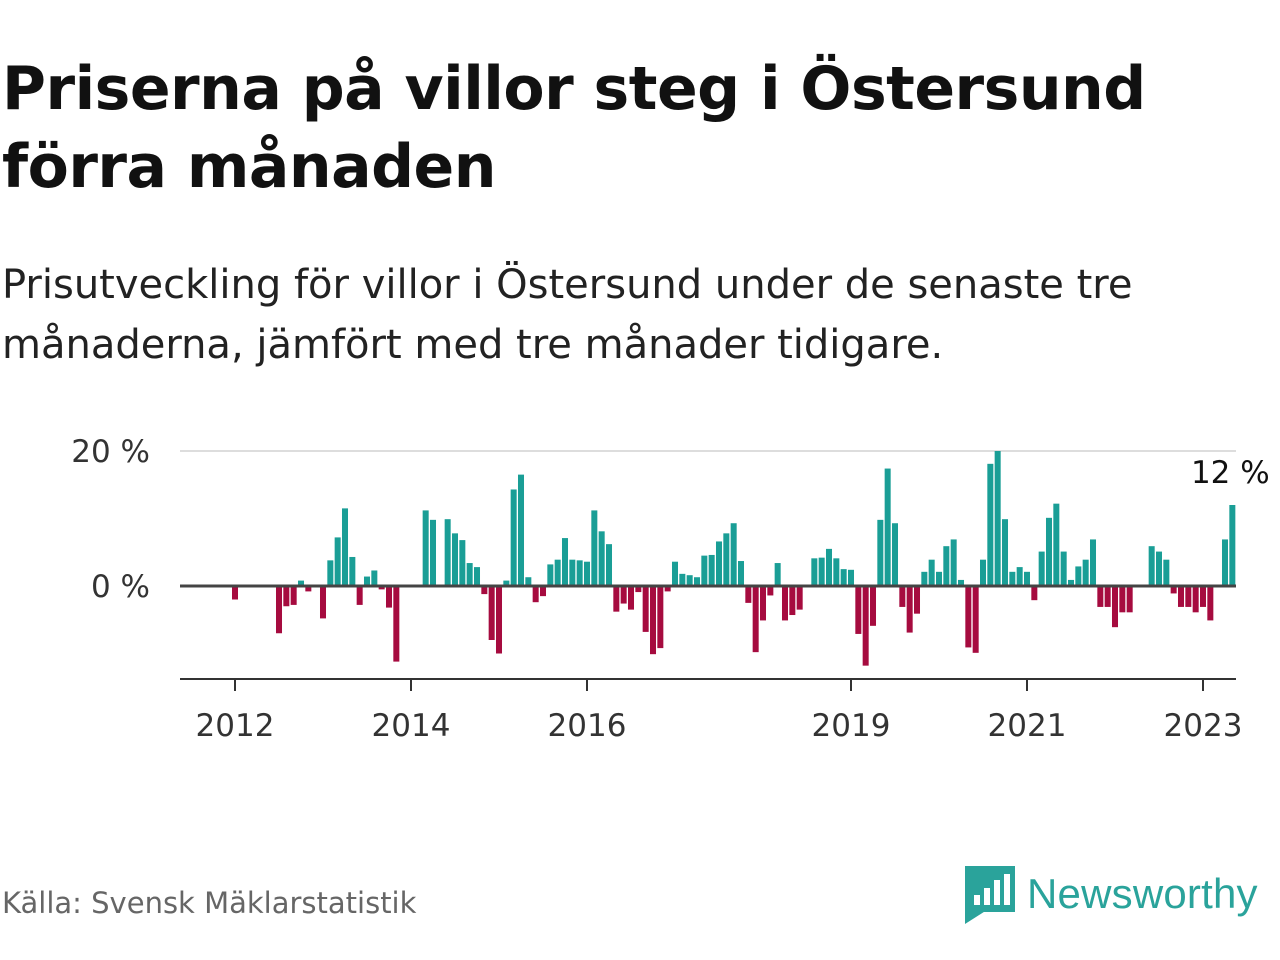  I want to click on brand-logo: Newsworthy, so click(1111, 894).